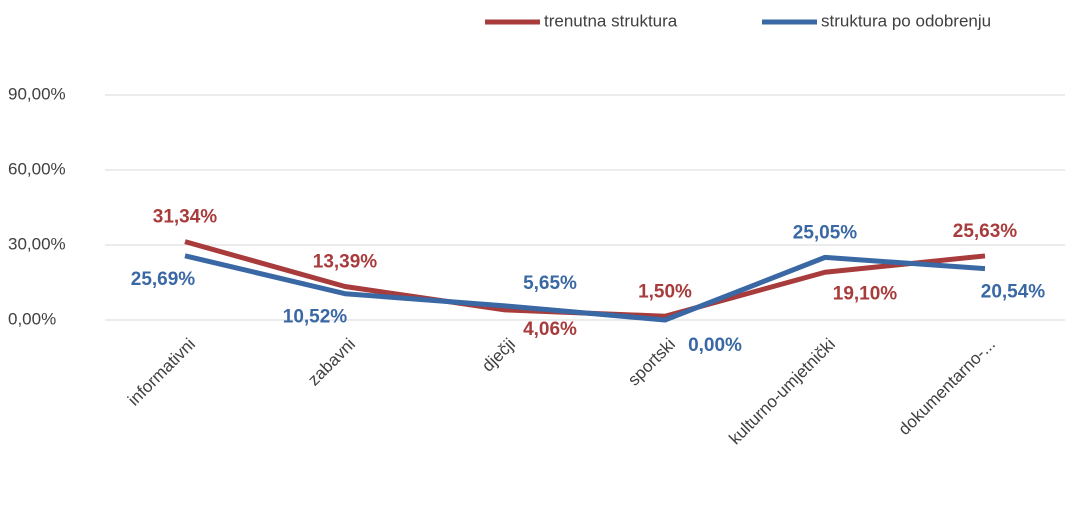 This screenshot has height=508, width=1067. Describe the element at coordinates (865, 293) in the screenshot. I see `value-label: 19,10%` at that location.